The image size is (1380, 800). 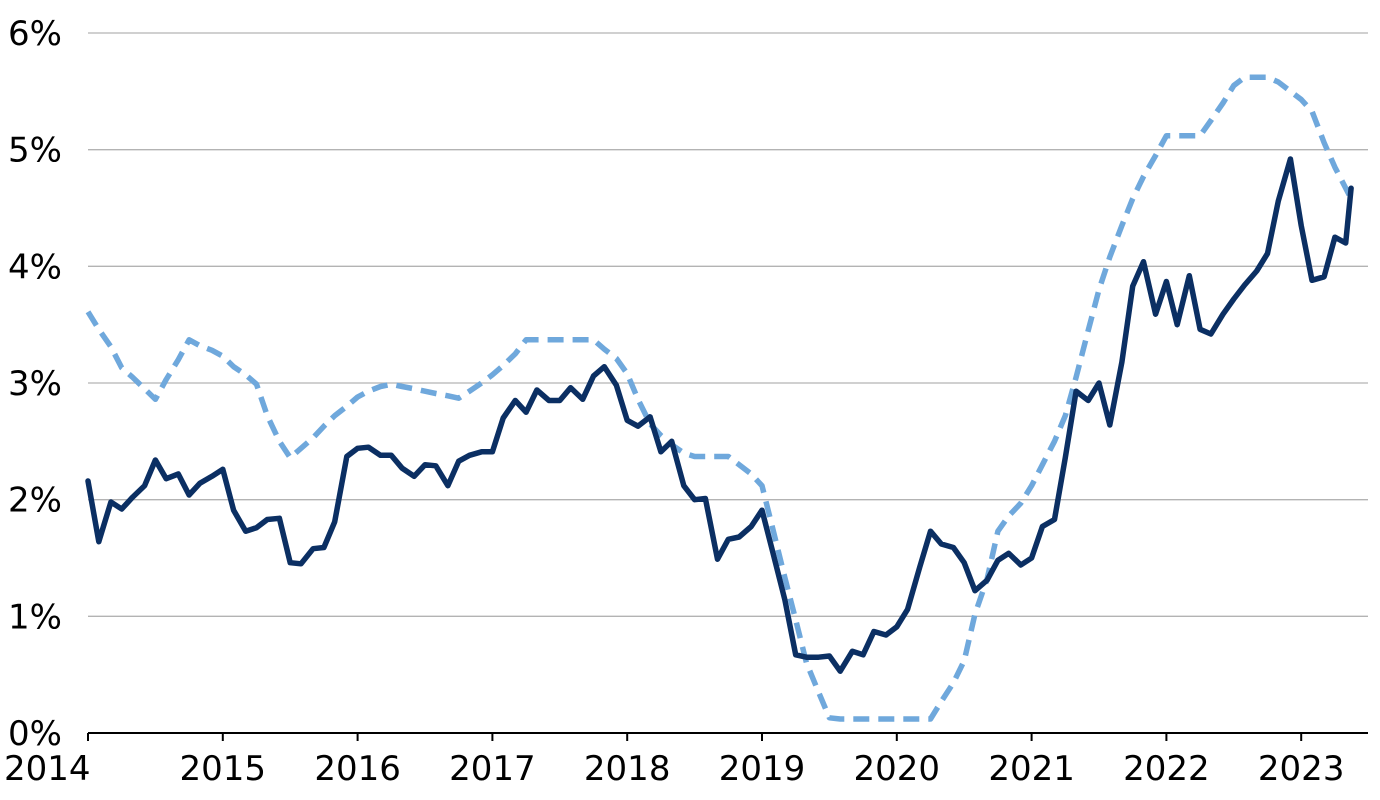 What do you see at coordinates (47, 769) in the screenshot?
I see `x-tick-label: 2014` at bounding box center [47, 769].